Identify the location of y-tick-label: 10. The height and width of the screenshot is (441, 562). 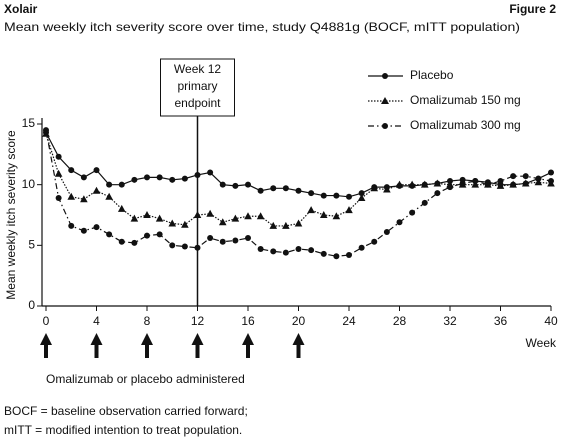
(29, 184).